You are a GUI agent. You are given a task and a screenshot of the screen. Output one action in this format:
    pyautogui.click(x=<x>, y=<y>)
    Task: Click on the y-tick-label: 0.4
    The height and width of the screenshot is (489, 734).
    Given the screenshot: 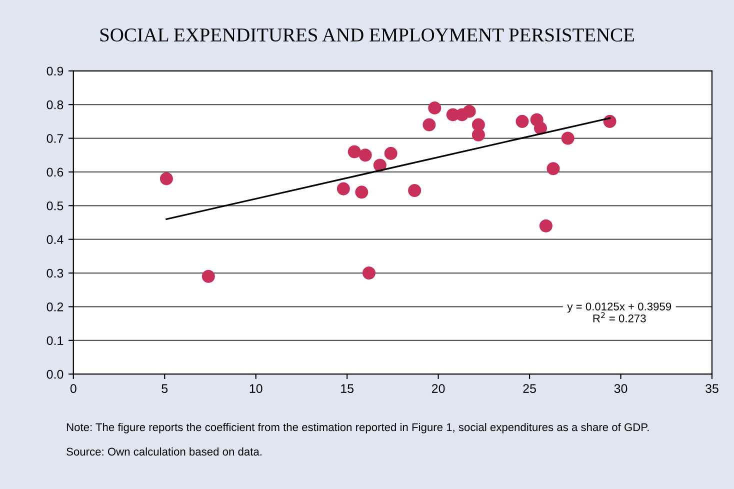 What is the action you would take?
    pyautogui.click(x=55, y=239)
    